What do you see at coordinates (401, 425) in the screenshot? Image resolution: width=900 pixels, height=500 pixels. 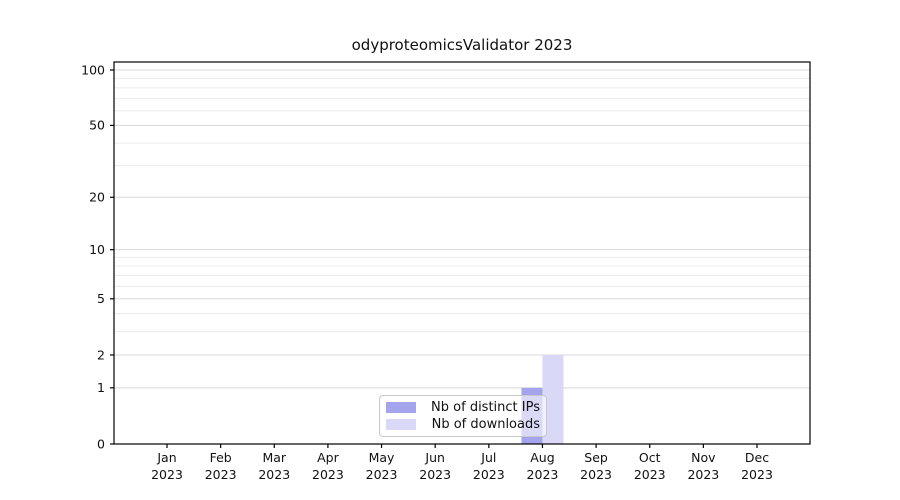 I see `legend-swatch-downloads` at bounding box center [401, 425].